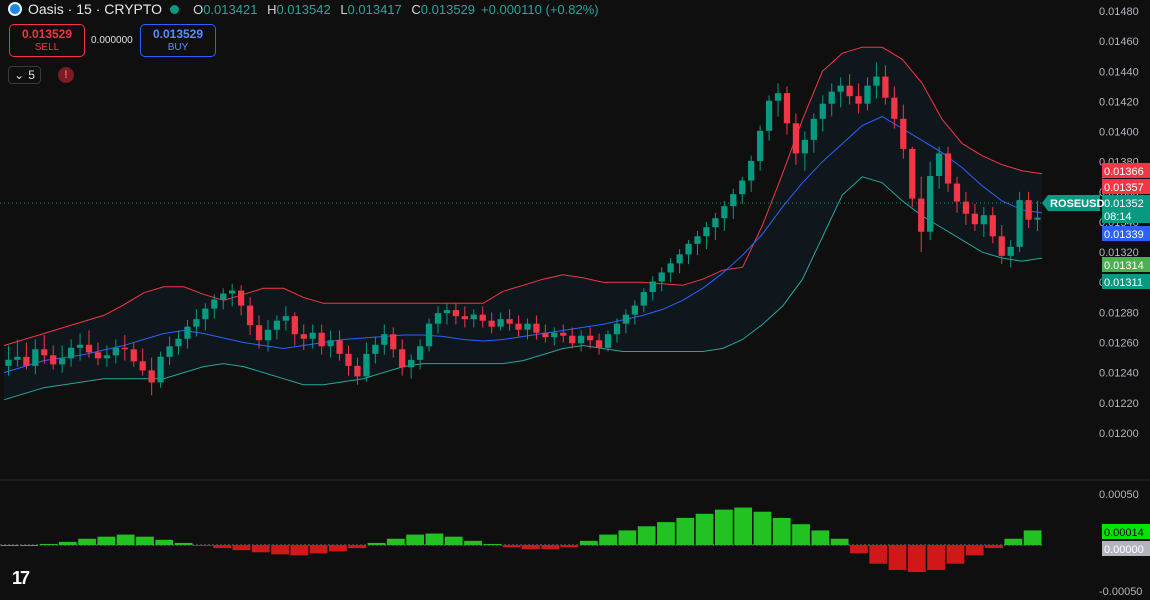 The height and width of the screenshot is (600, 1150). I want to click on price-label: 0.01352, so click(1126, 202).